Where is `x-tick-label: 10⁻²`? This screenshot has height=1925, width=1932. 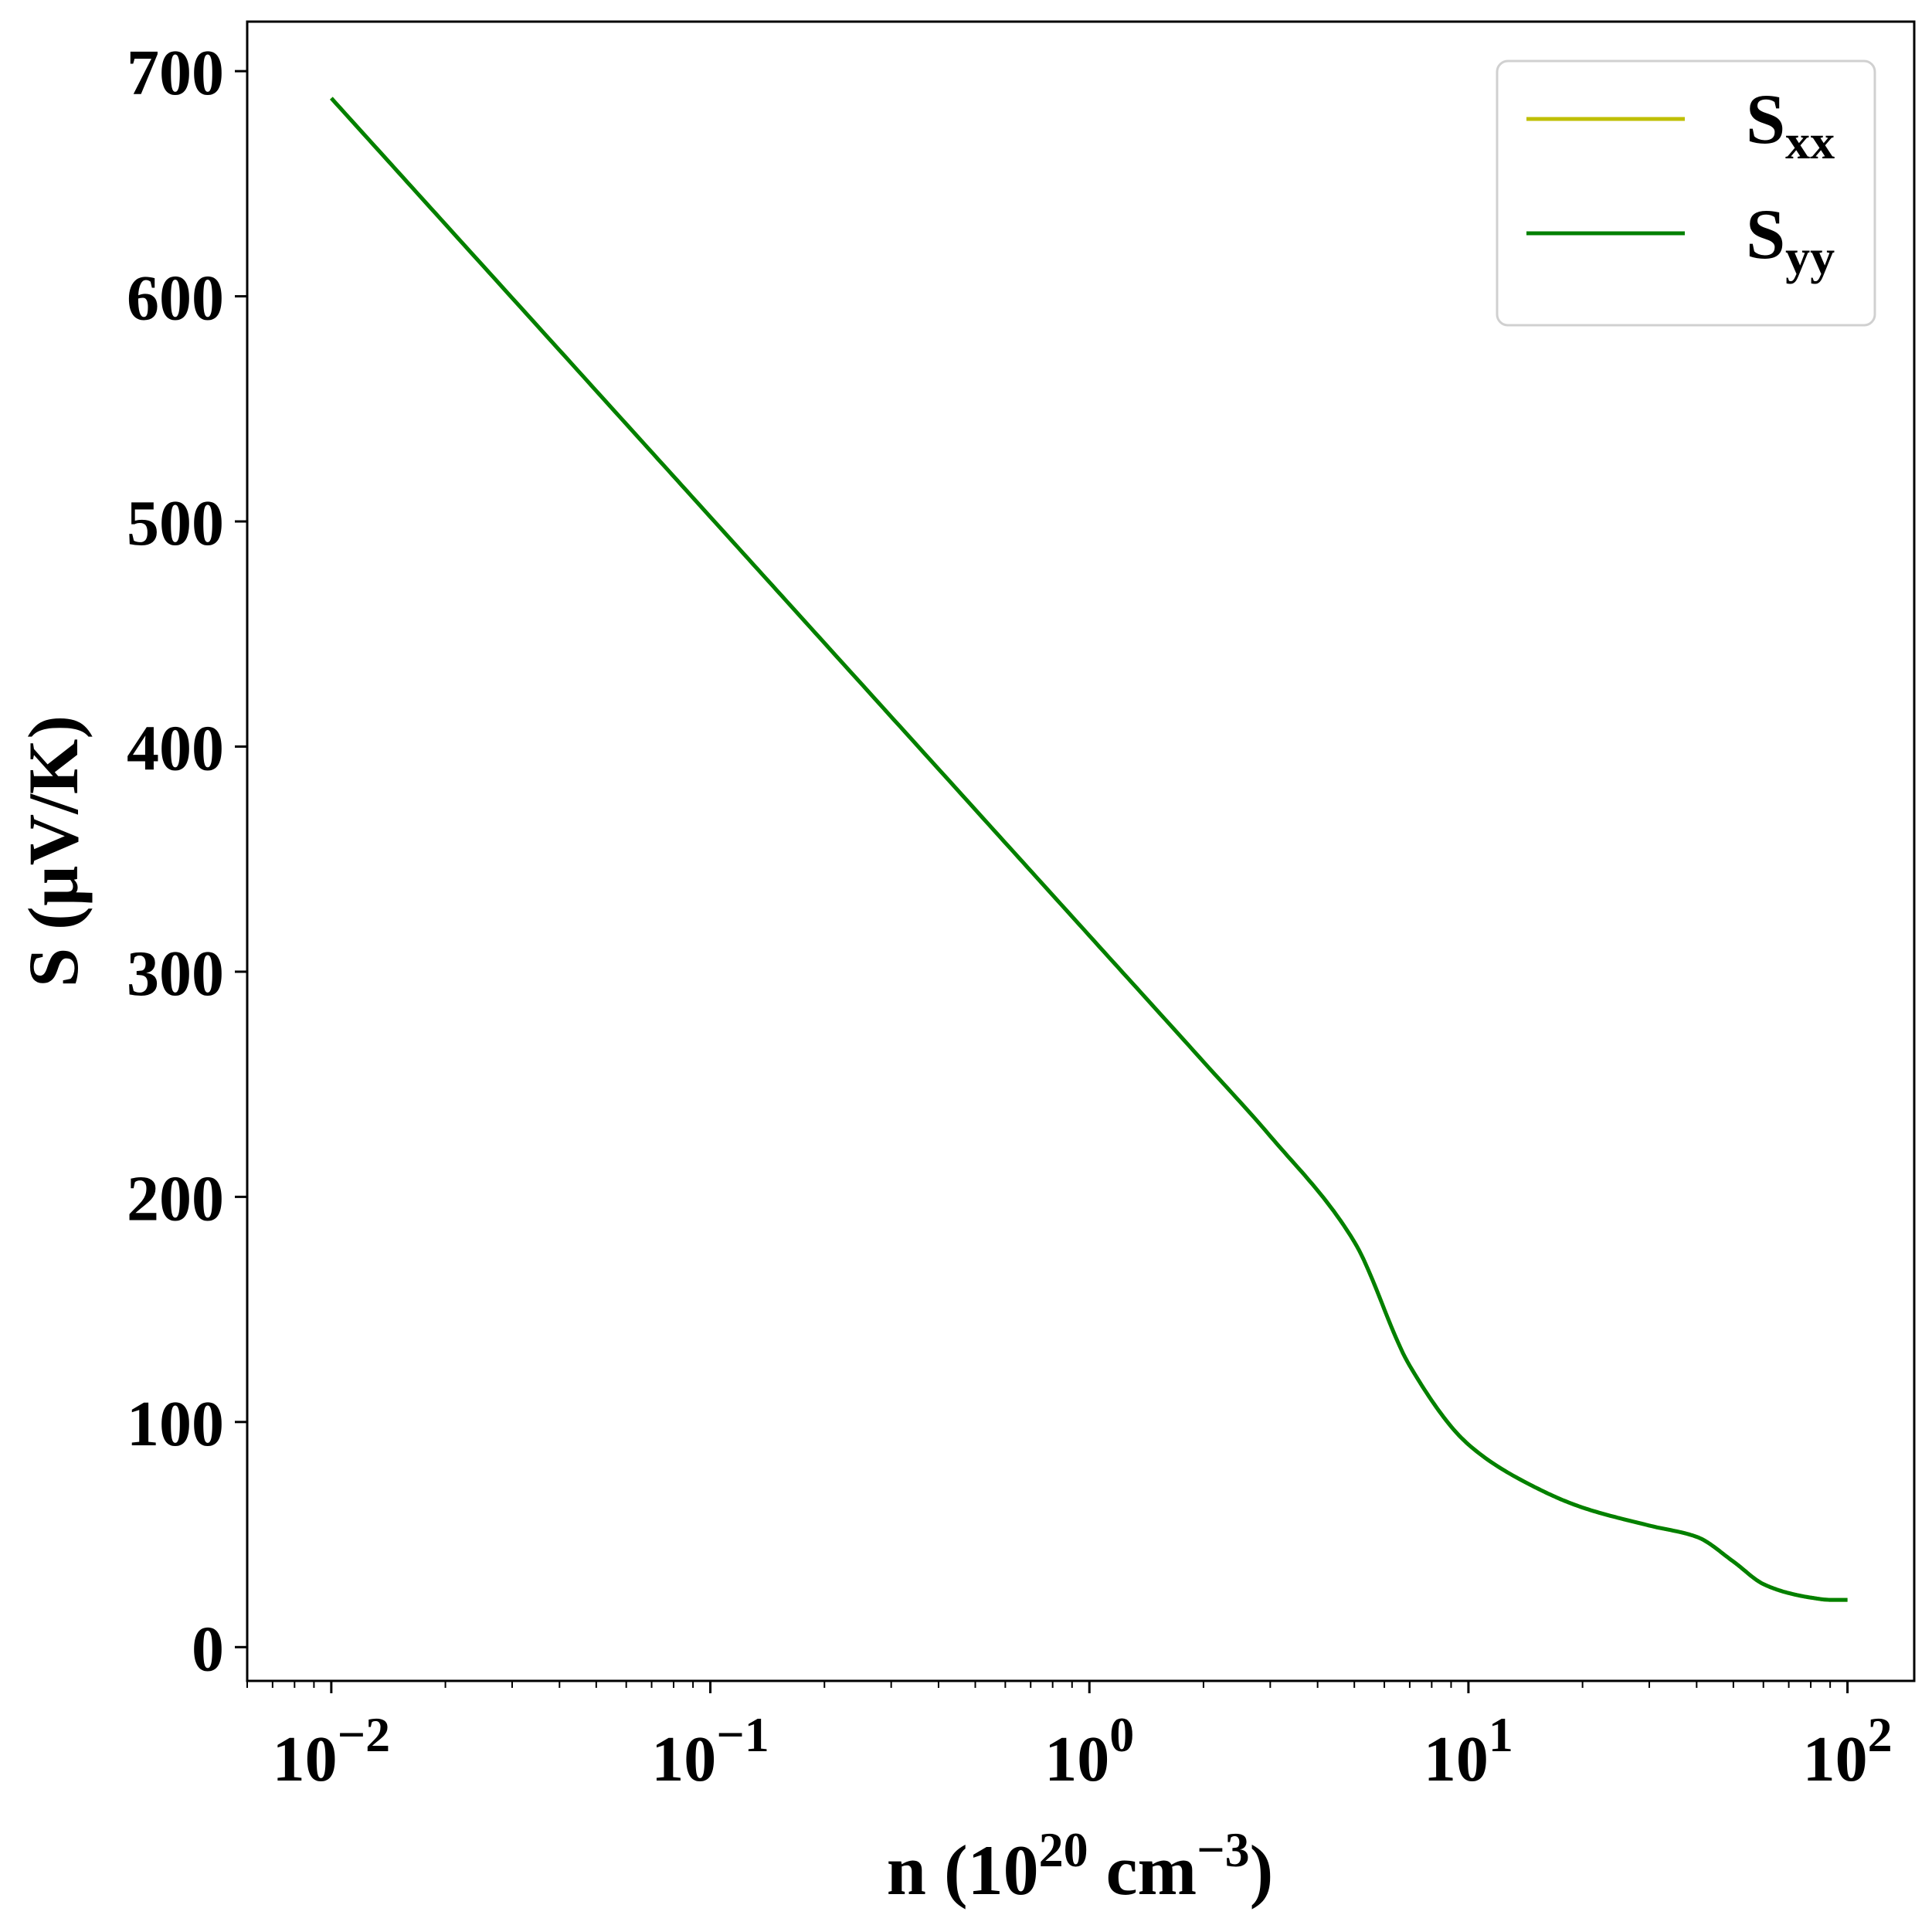
x-tick-label: 10⁻² is located at coordinates (331, 1751).